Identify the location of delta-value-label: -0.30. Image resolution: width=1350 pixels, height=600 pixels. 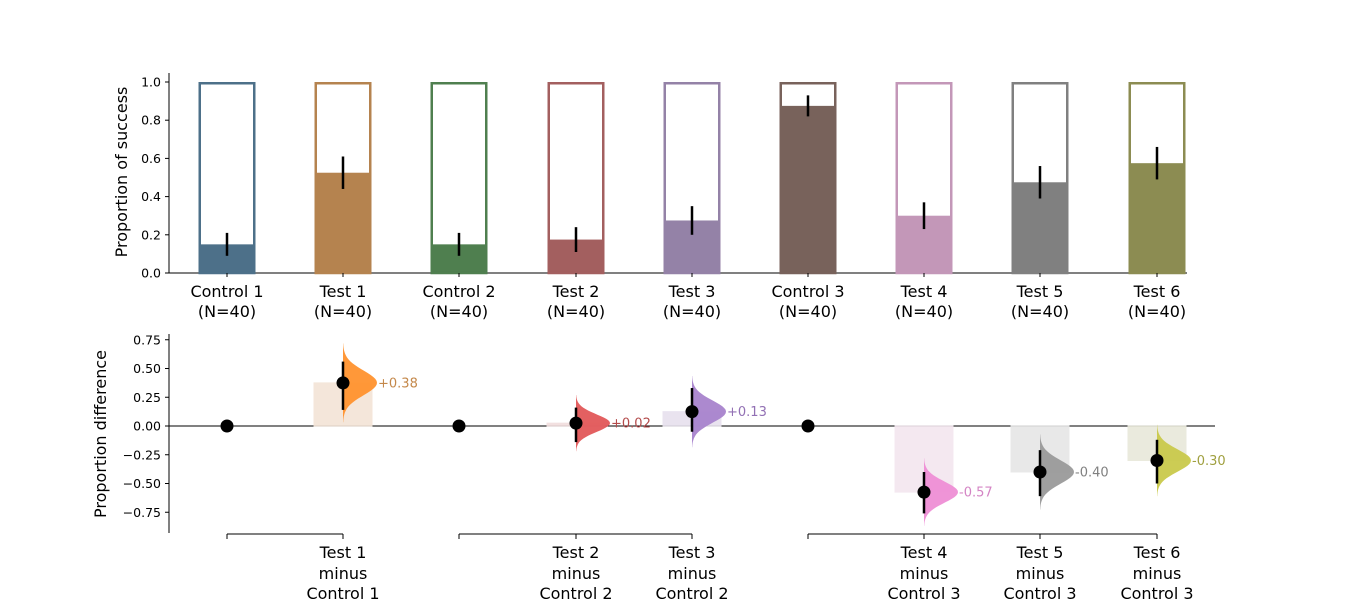
(1209, 461).